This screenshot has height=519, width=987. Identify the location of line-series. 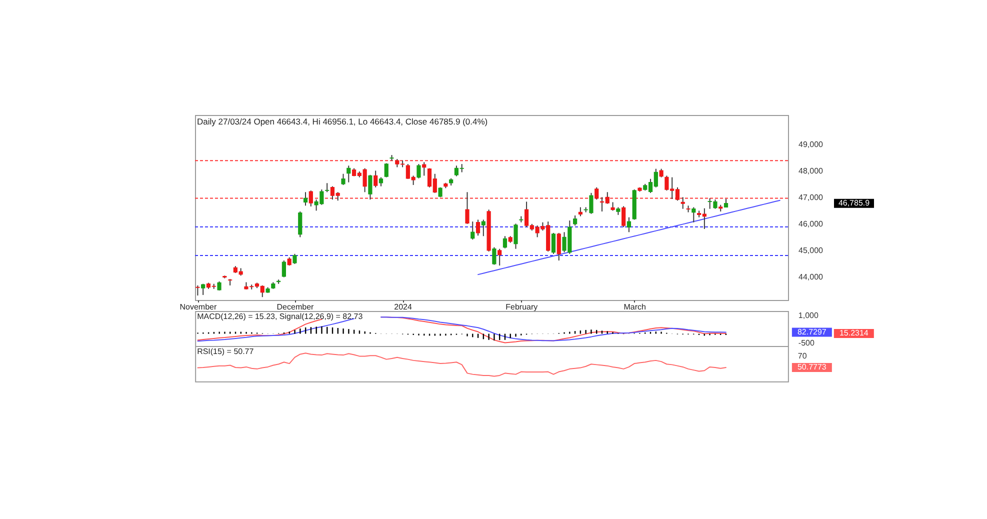
(629, 238).